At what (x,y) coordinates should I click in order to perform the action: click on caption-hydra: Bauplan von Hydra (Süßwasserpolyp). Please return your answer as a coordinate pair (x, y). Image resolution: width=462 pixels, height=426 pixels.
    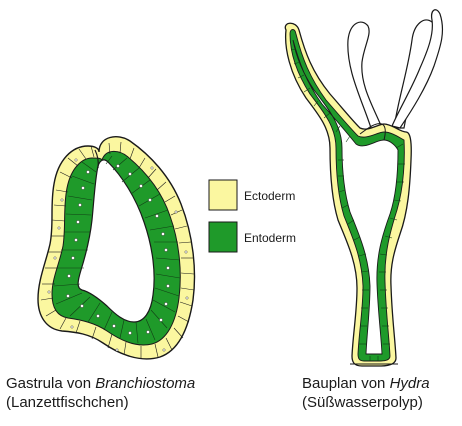
    Looking at the image, I should click on (366, 393).